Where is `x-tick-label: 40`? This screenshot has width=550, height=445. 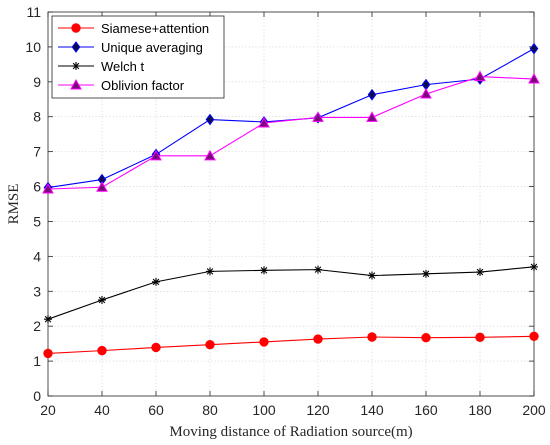 x-tick-label: 40 is located at coordinates (102, 410).